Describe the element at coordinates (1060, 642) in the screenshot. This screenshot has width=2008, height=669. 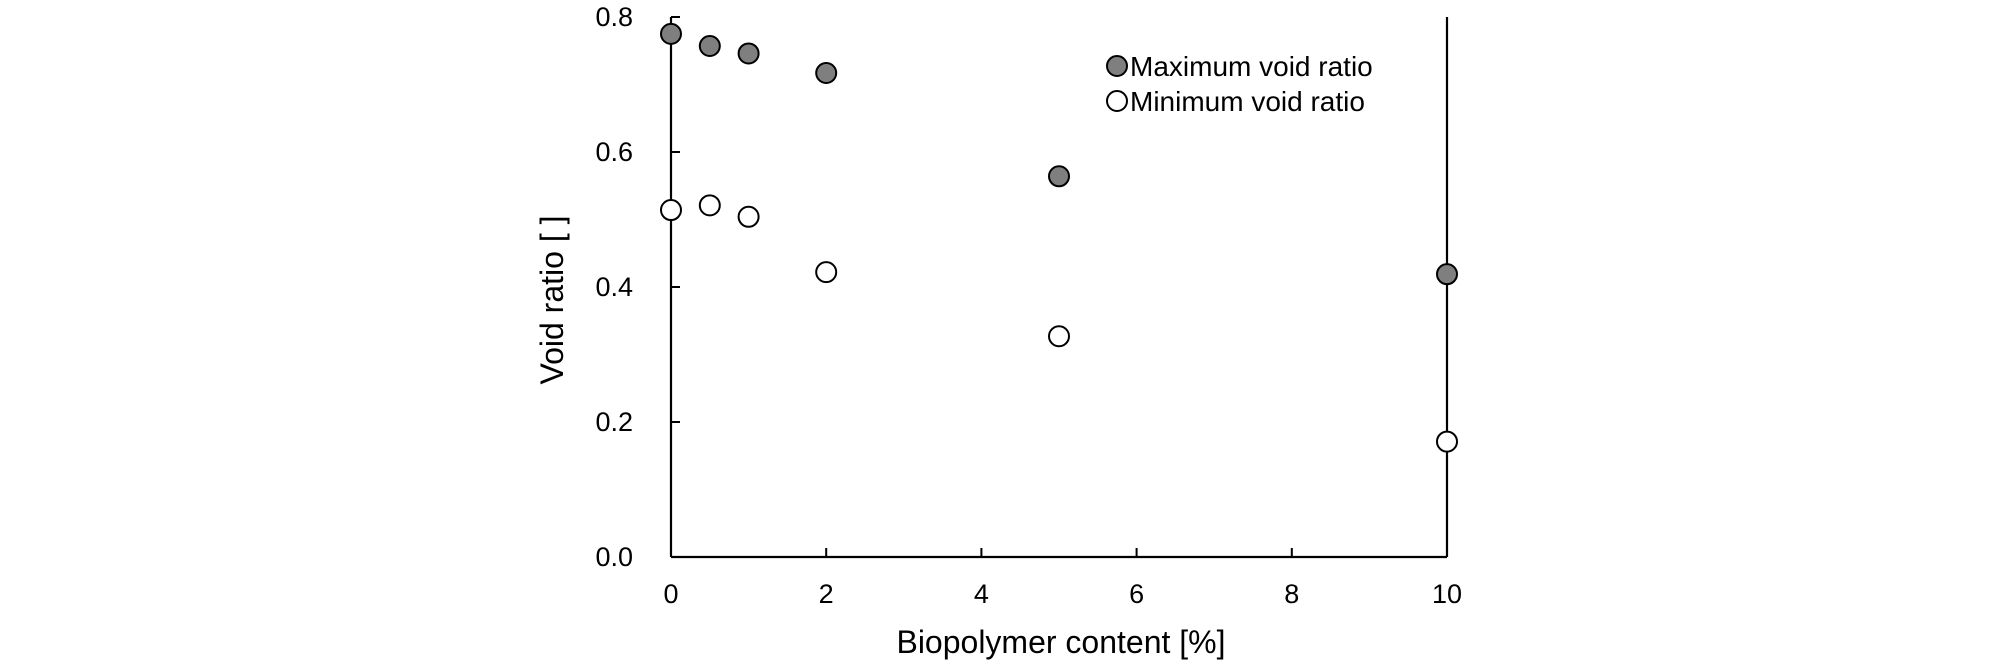
I see `x-axis-title: Biopolymer content [%]` at that location.